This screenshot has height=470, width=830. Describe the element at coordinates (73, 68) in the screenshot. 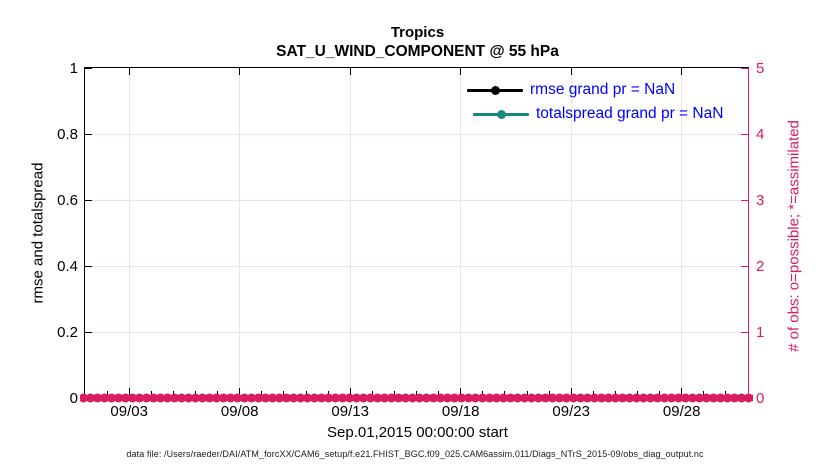

I see `y-left-tick-label: 1` at that location.